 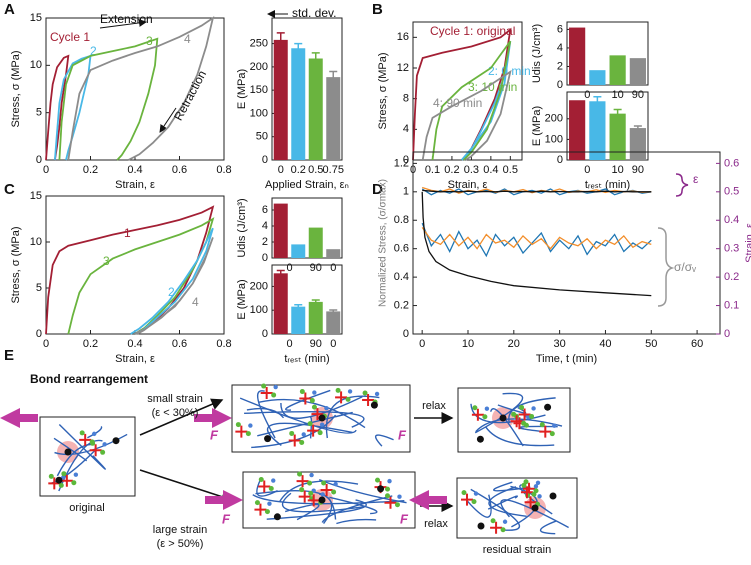 What do you see at coordinates (682, 185) in the screenshot?
I see `bracket` at bounding box center [682, 185].